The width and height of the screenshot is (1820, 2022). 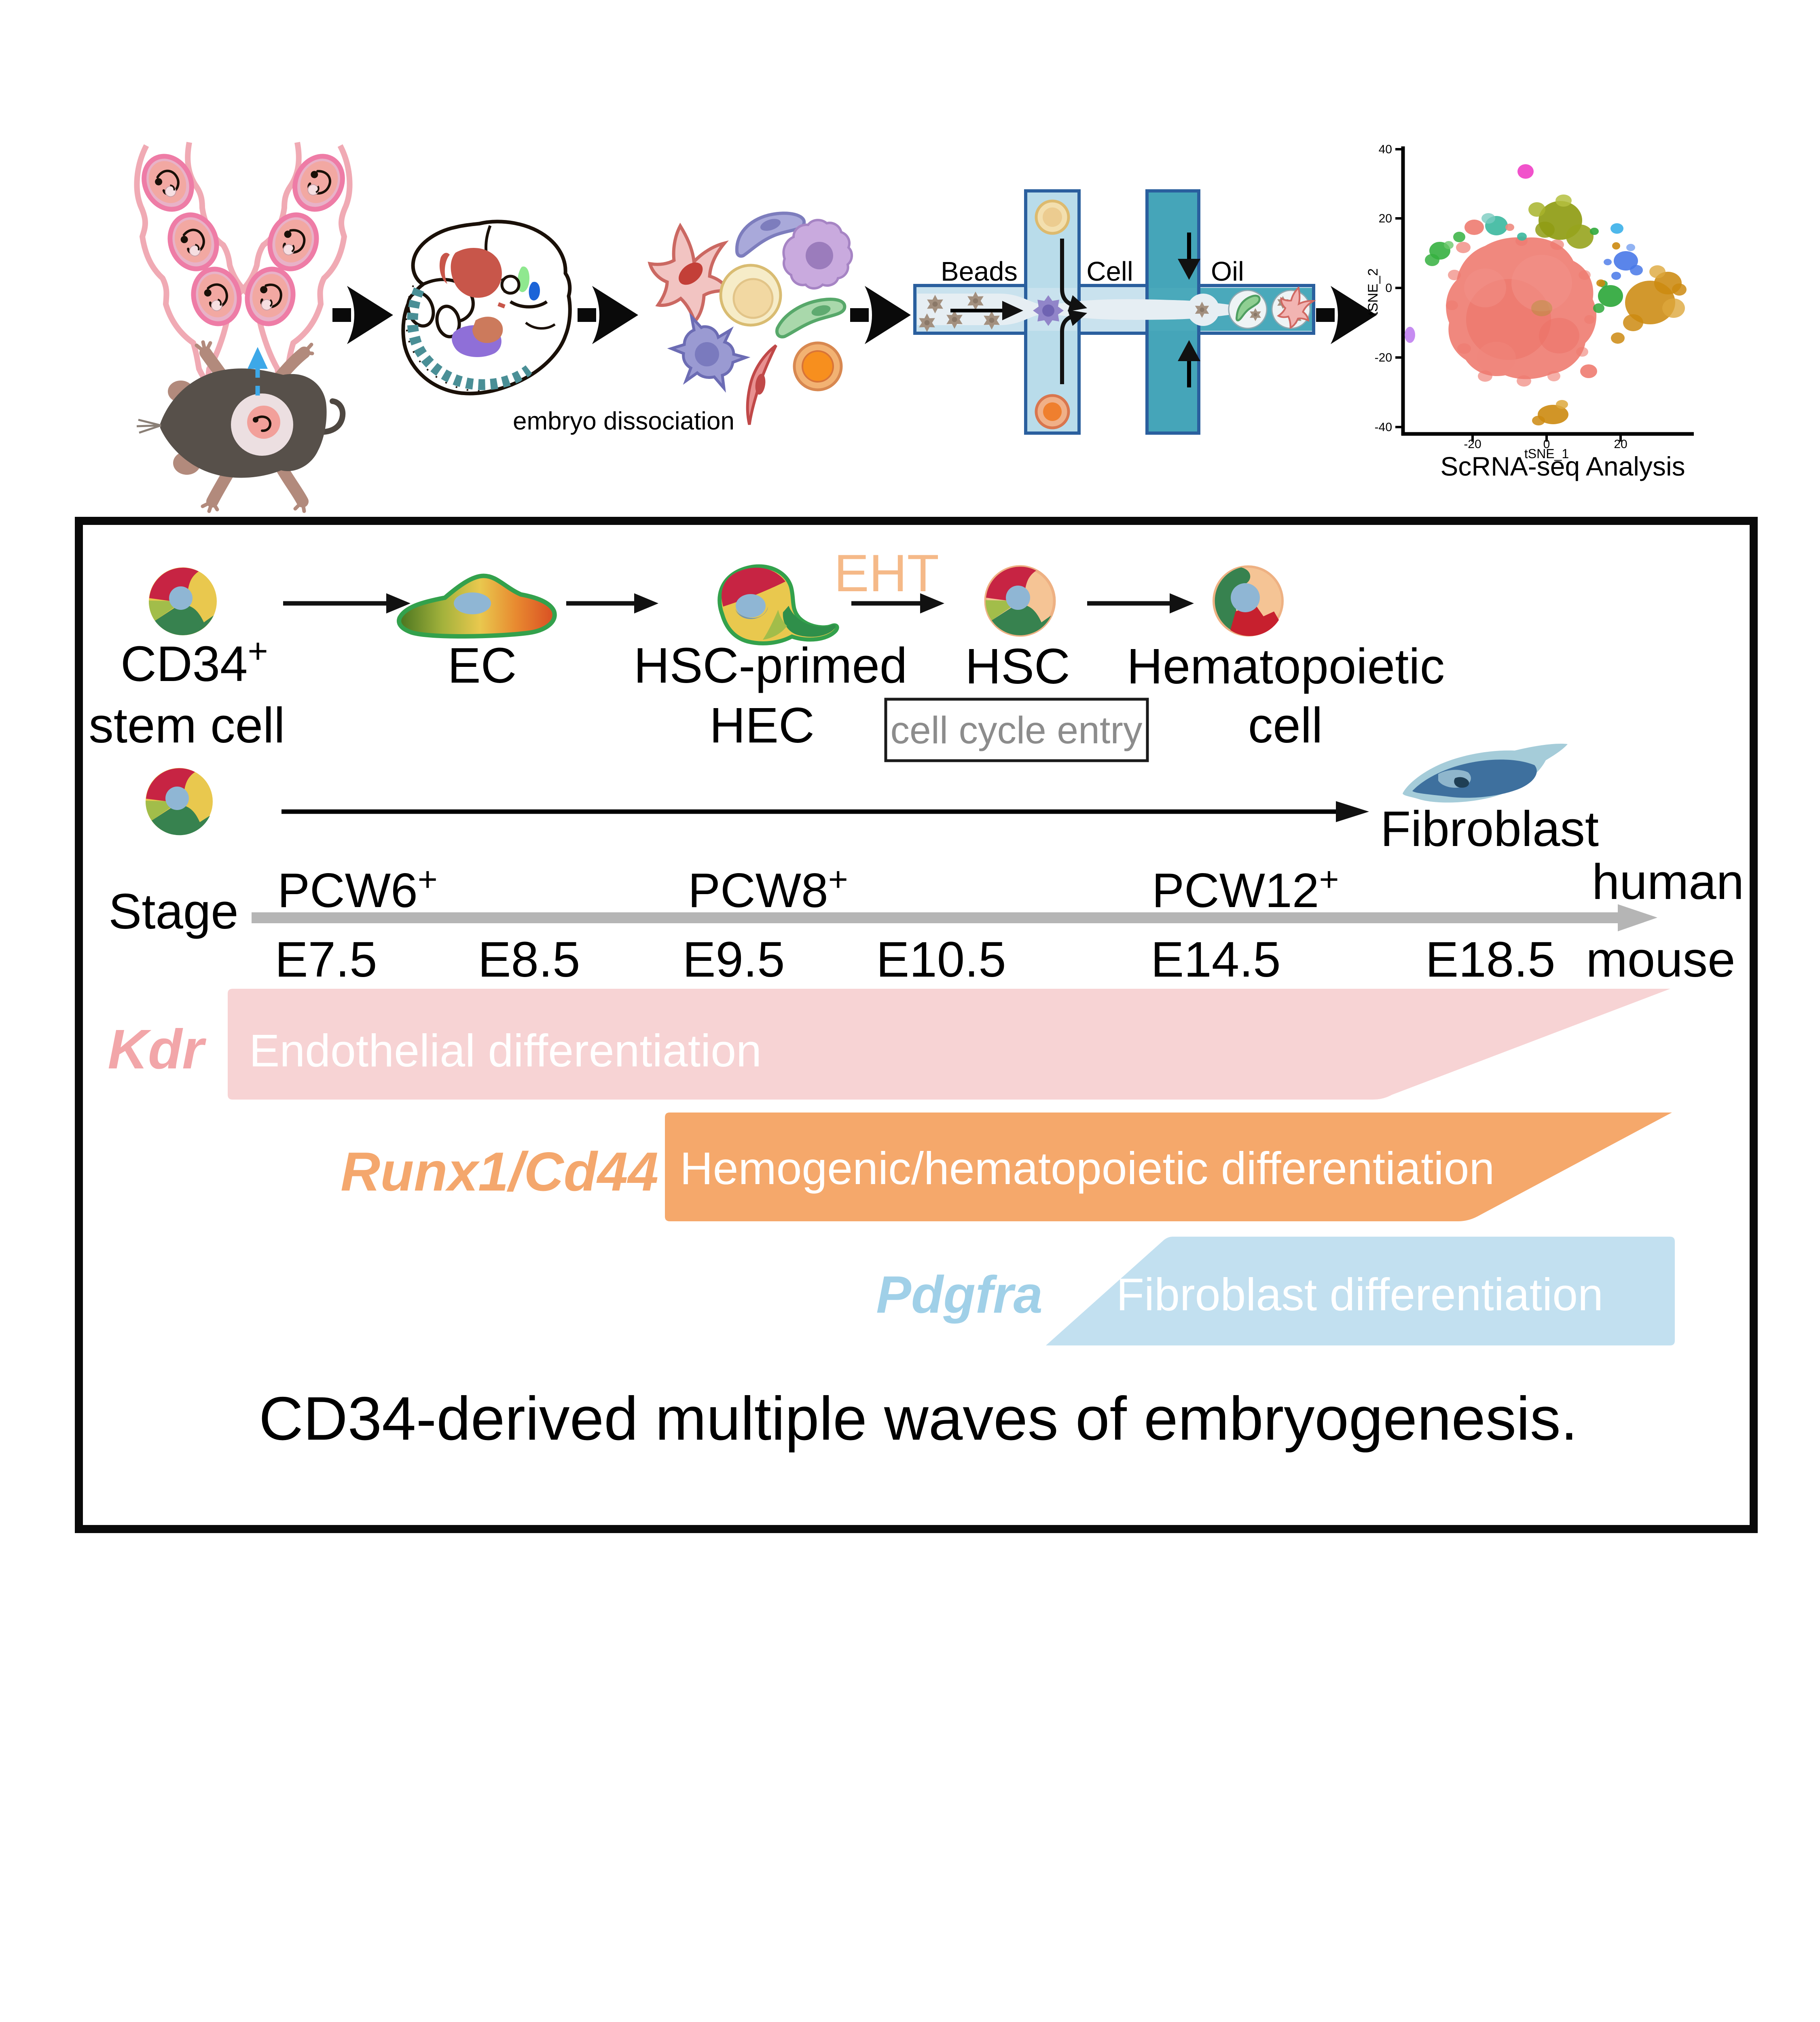 What do you see at coordinates (1227, 271) in the screenshot?
I see `svg-text: Oil` at bounding box center [1227, 271].